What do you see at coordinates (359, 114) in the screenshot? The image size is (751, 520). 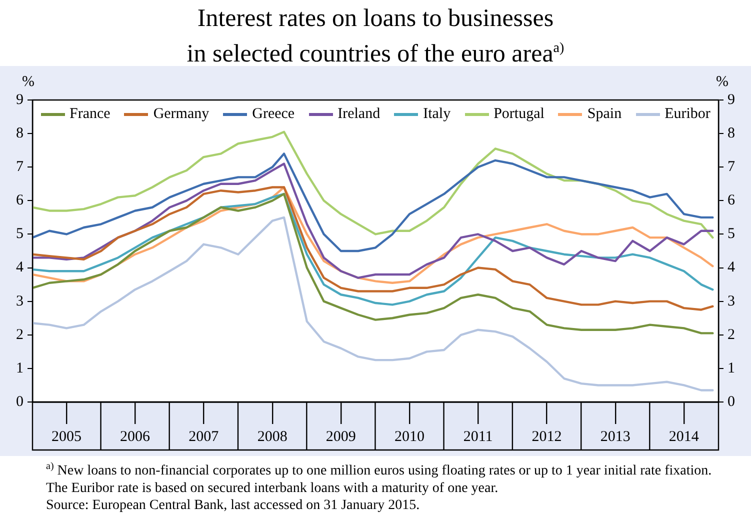 I see `legend-label: Ireland` at bounding box center [359, 114].